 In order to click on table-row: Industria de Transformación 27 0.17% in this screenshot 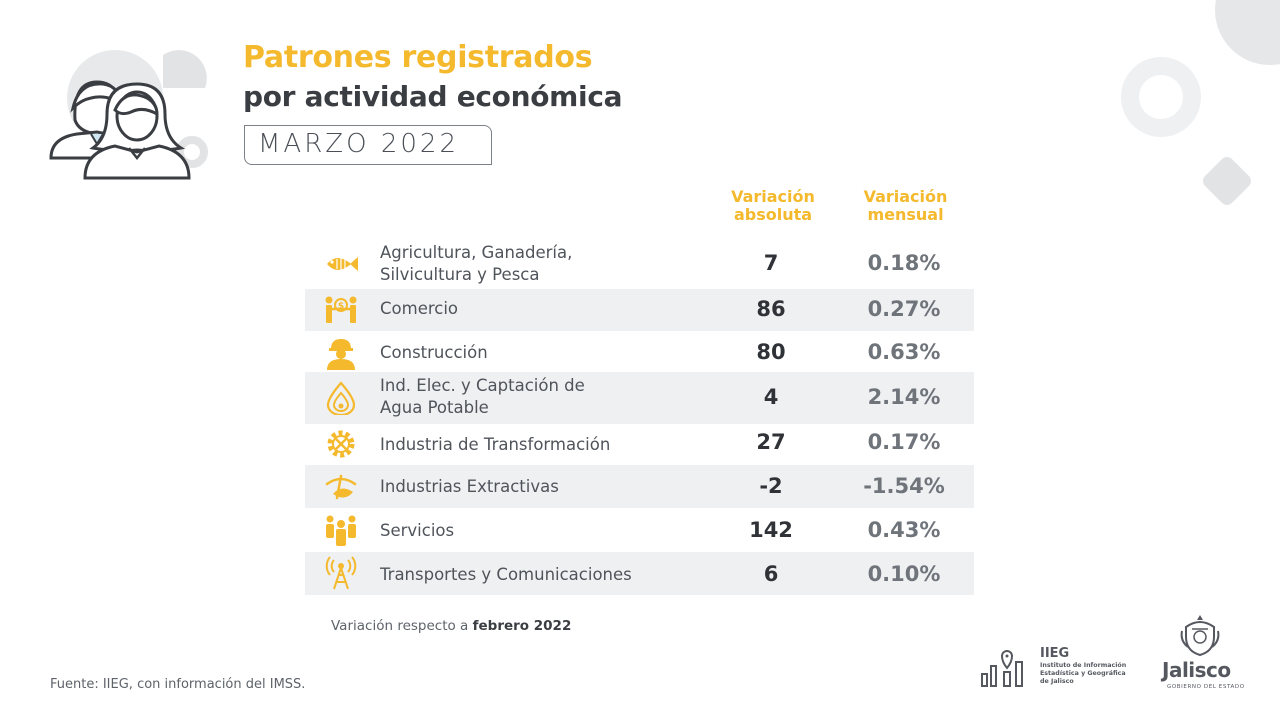, I will do `click(639, 444)`.